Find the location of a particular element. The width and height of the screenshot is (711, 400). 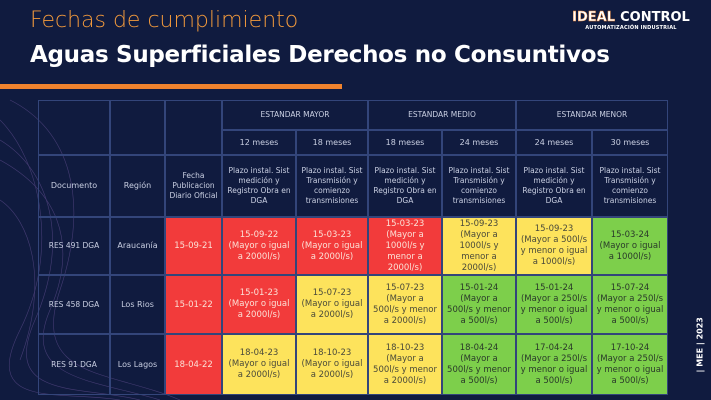

group-label: ESTANDAR MENOR is located at coordinates (592, 114).